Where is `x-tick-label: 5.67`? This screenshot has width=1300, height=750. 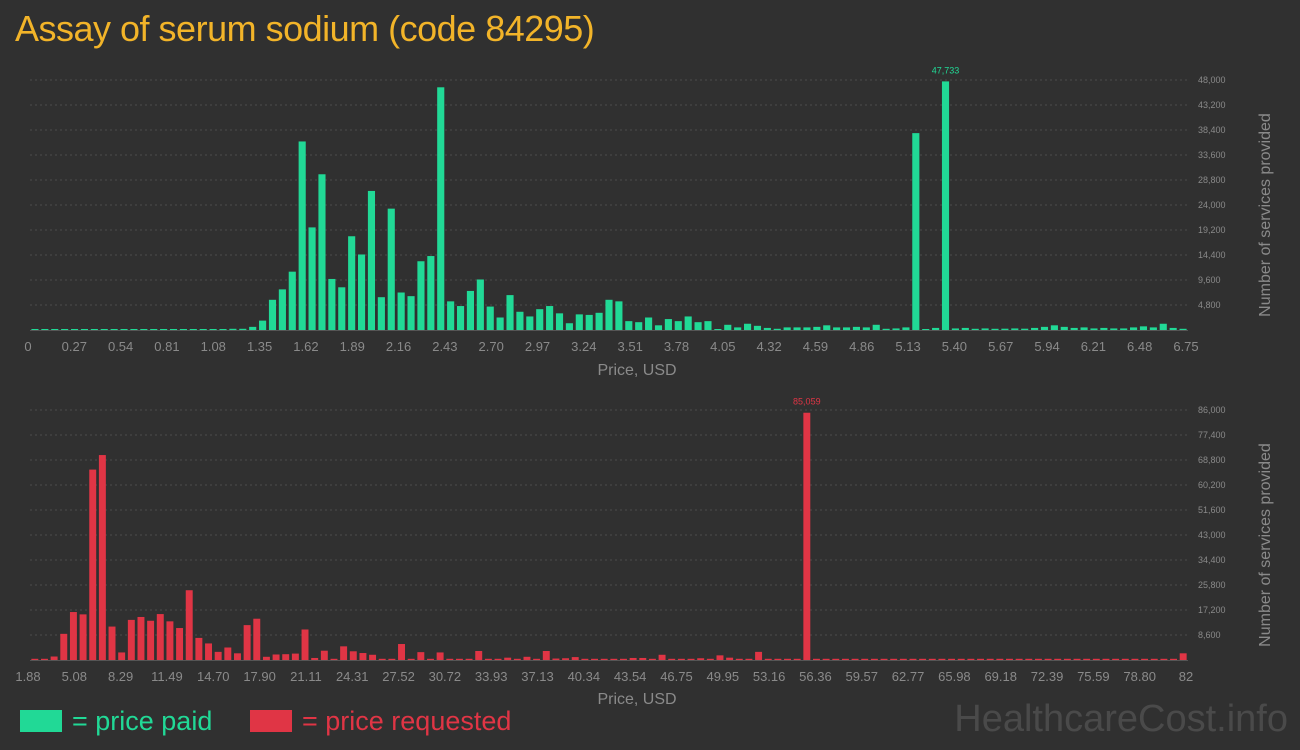 x-tick-label: 5.67 is located at coordinates (1000, 346).